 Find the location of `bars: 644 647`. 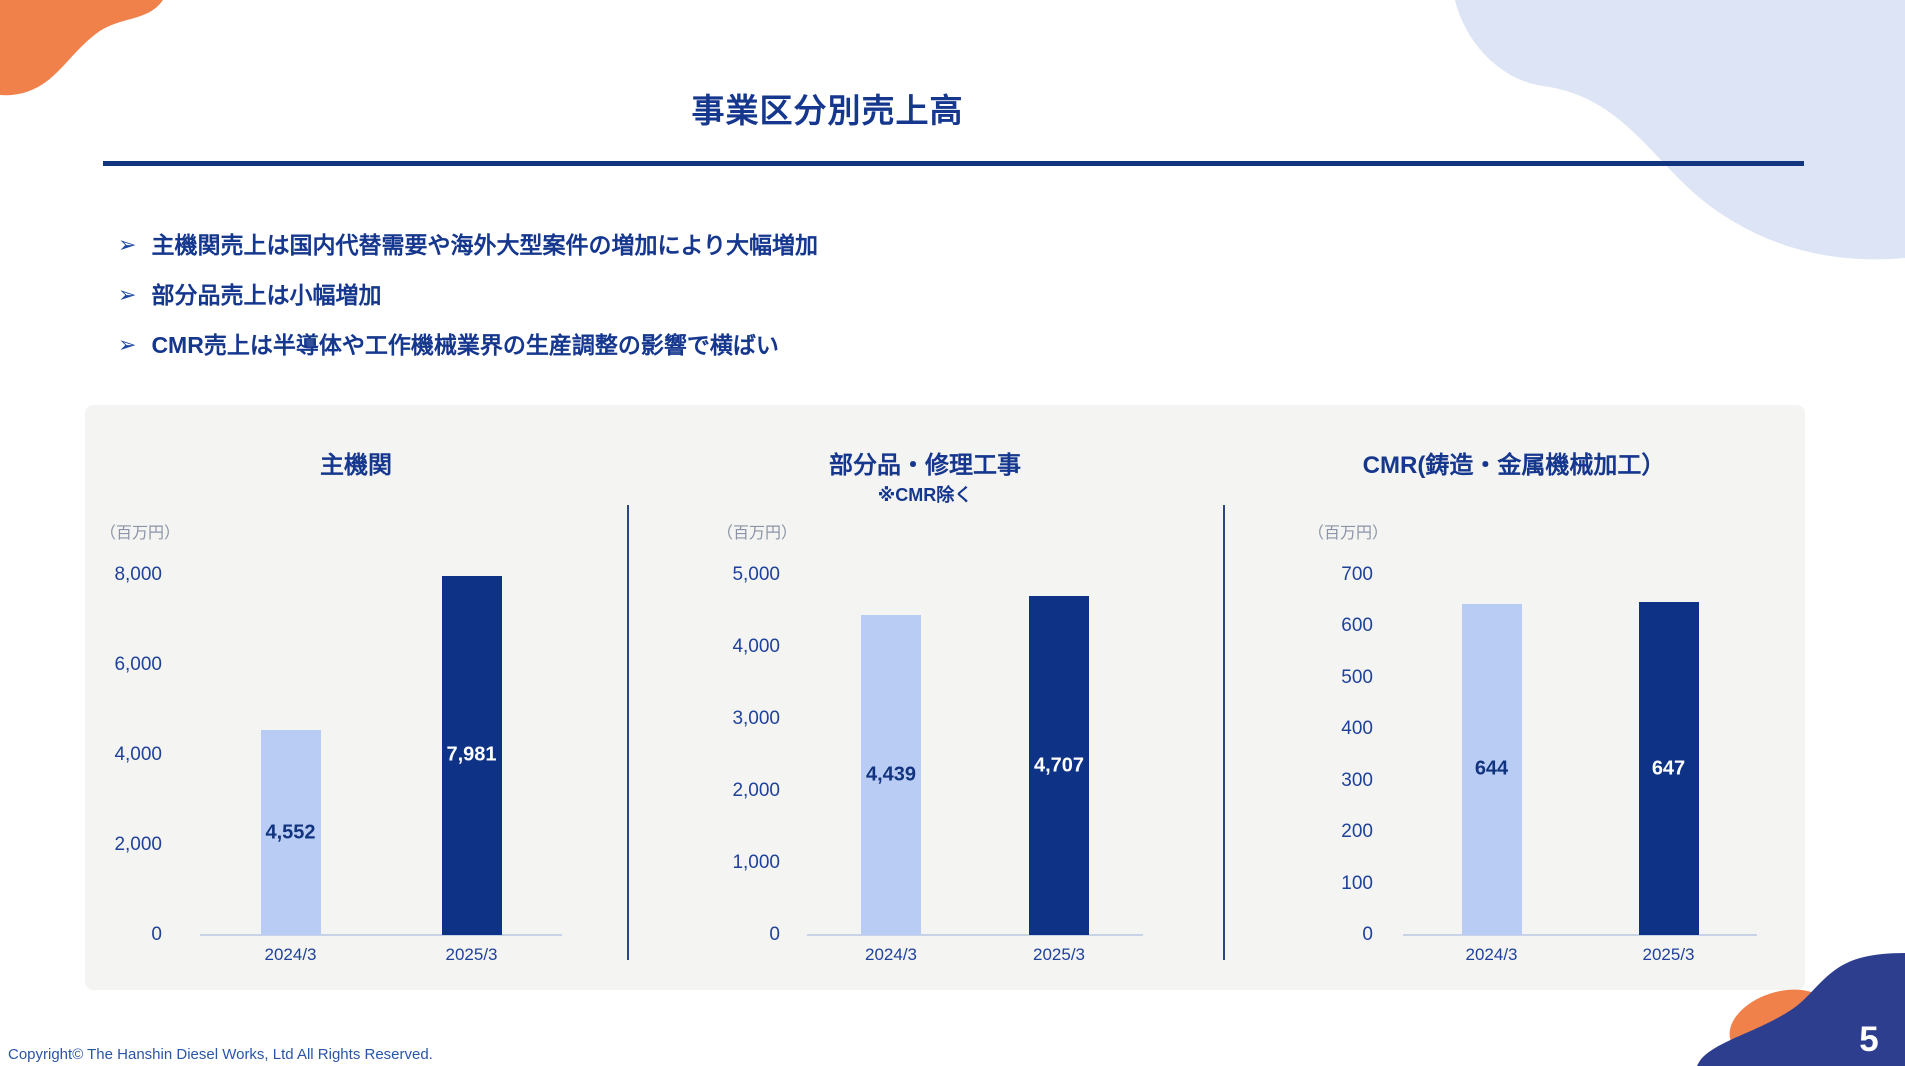

bars: 644 647 is located at coordinates (1580, 755).